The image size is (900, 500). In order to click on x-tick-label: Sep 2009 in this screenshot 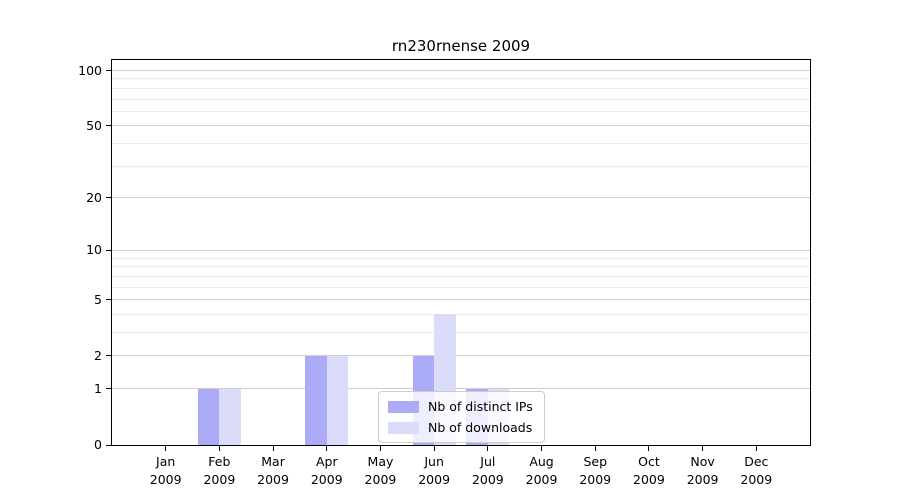, I will do `click(595, 470)`.